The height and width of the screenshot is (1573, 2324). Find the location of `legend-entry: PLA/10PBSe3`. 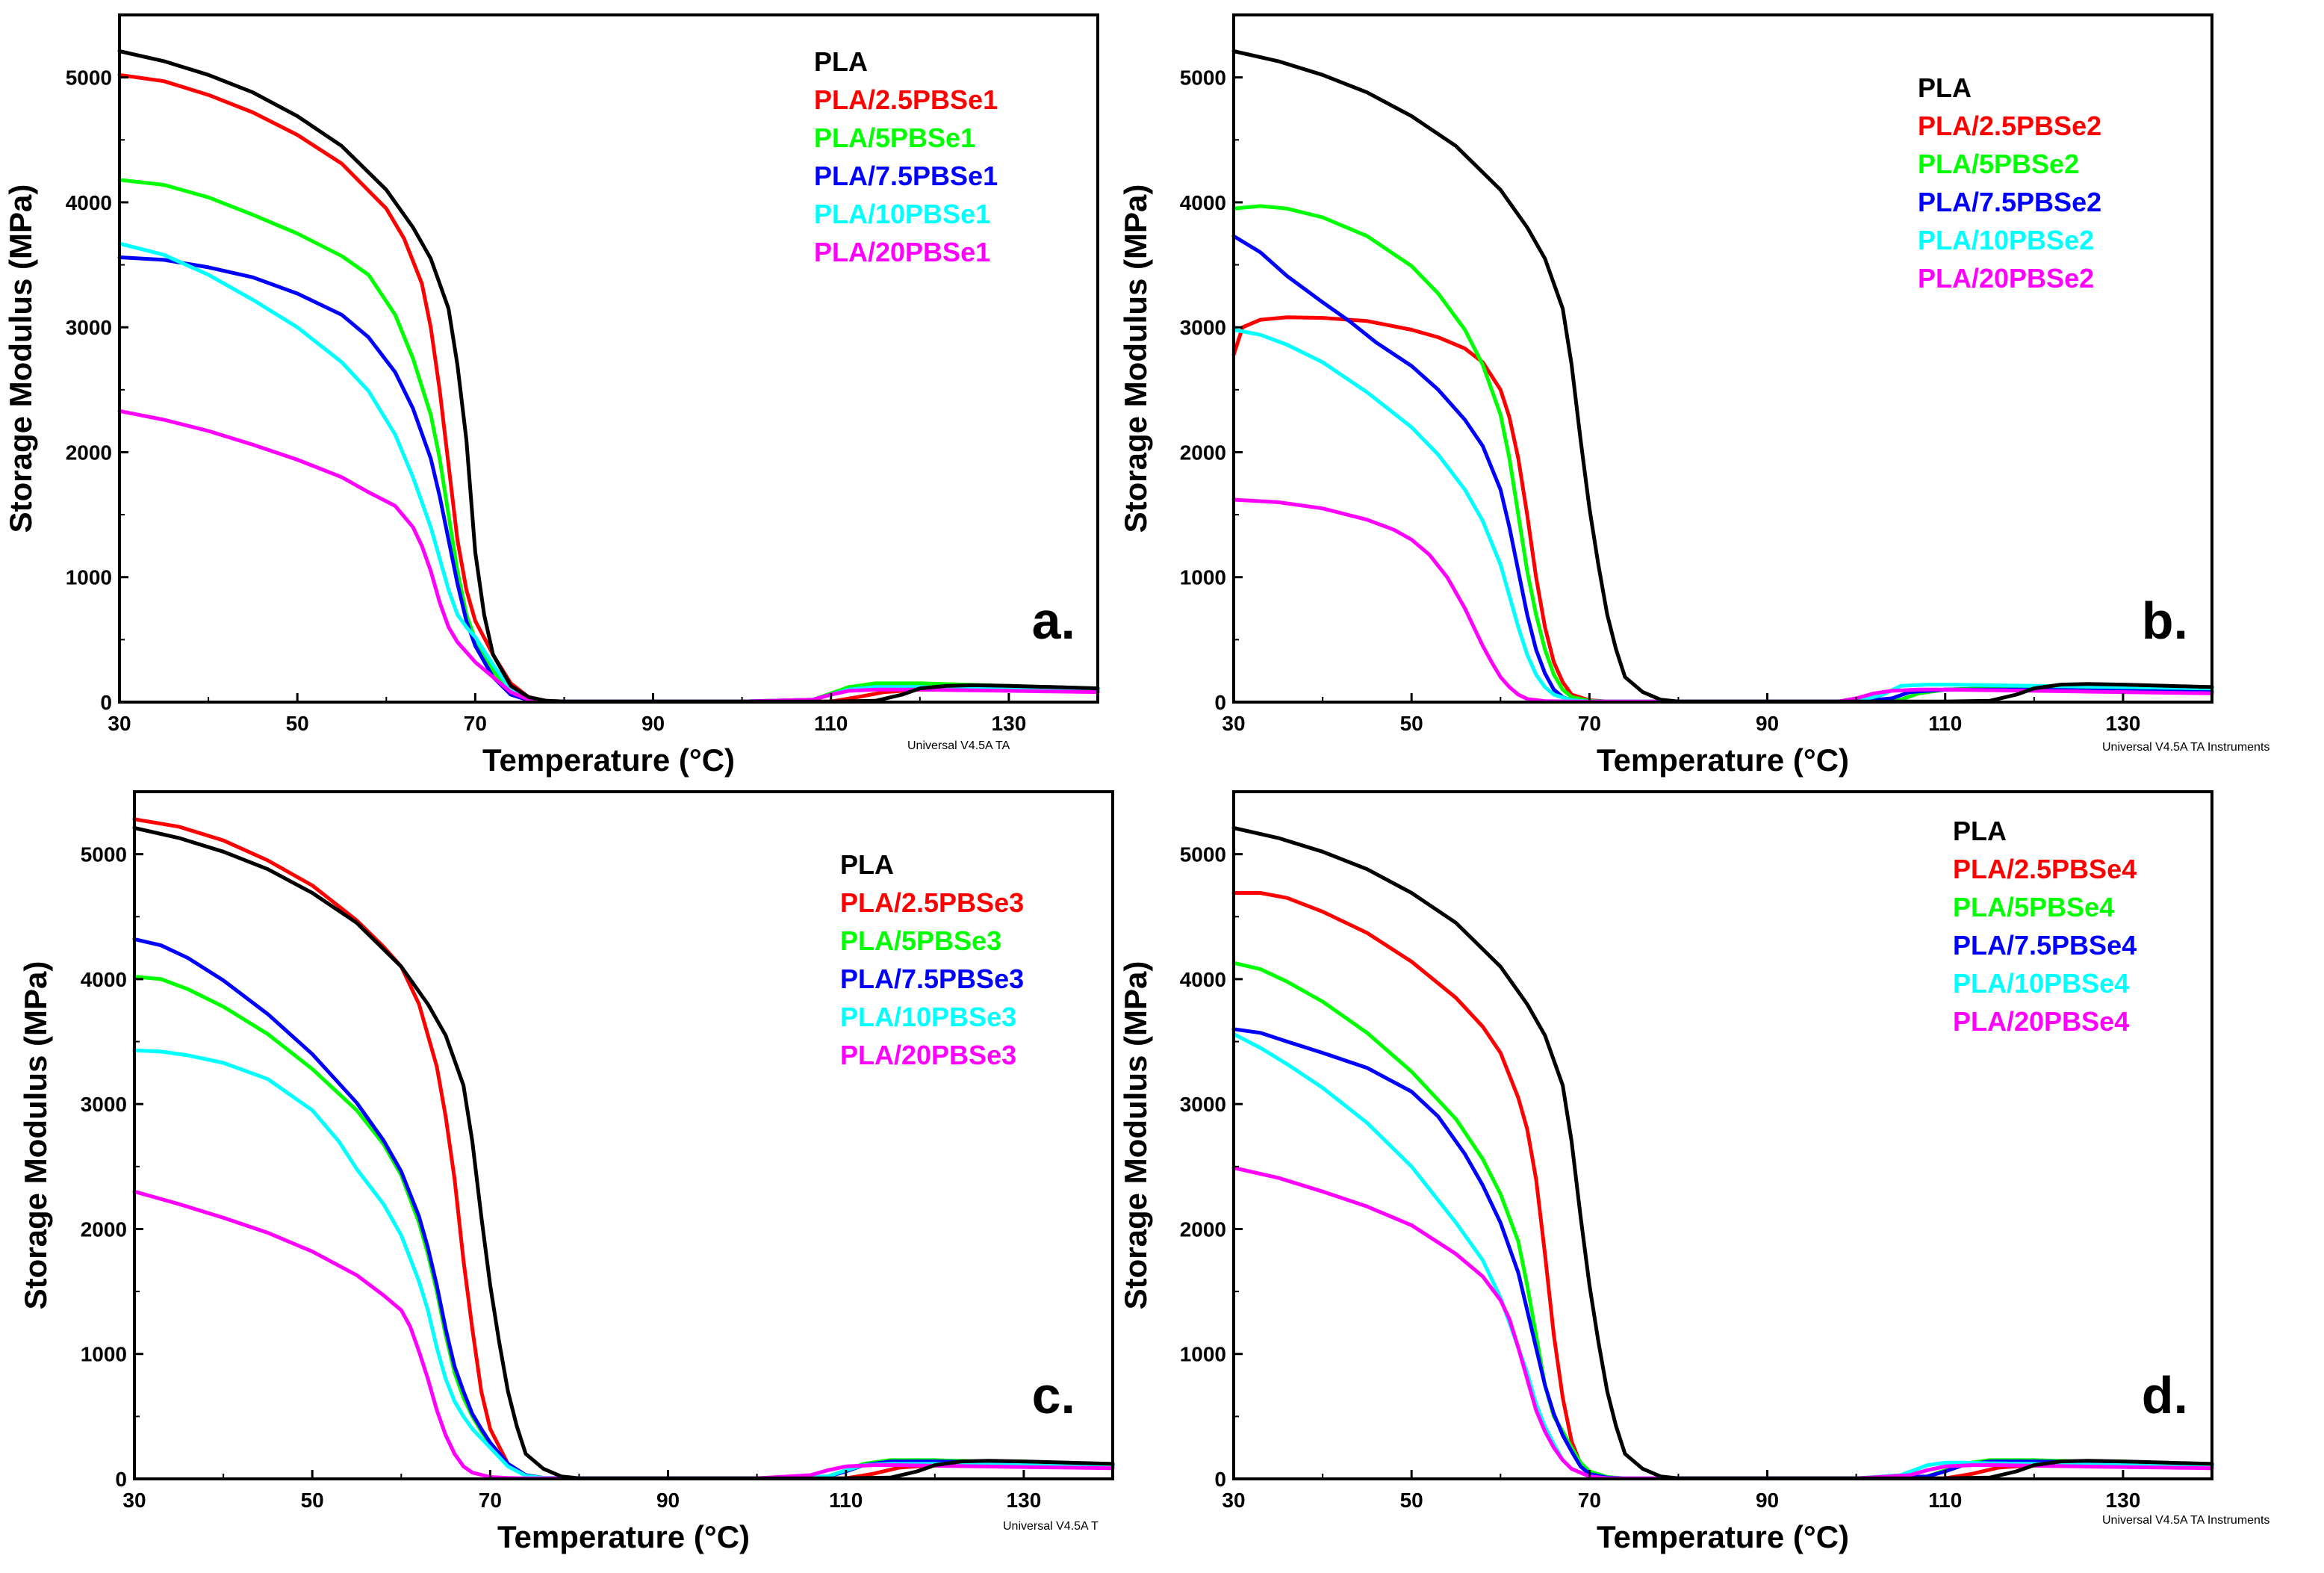

legend-entry: PLA/10PBSe3 is located at coordinates (928, 1017).